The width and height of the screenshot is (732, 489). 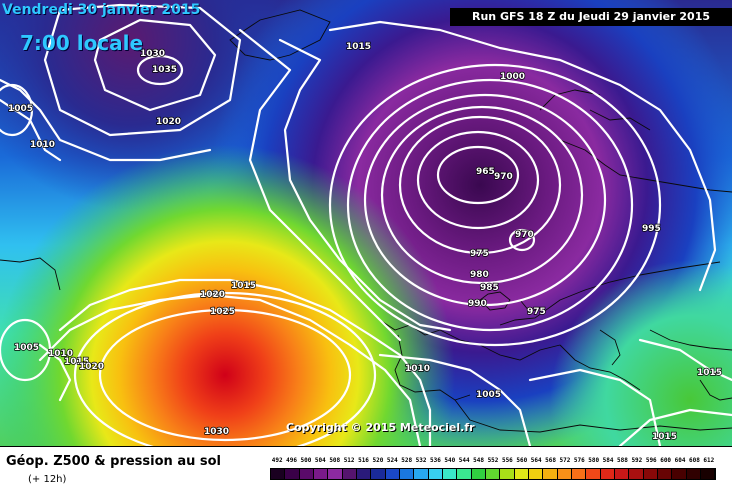 I want to click on scale-tick-label: 528, so click(x=407, y=460).